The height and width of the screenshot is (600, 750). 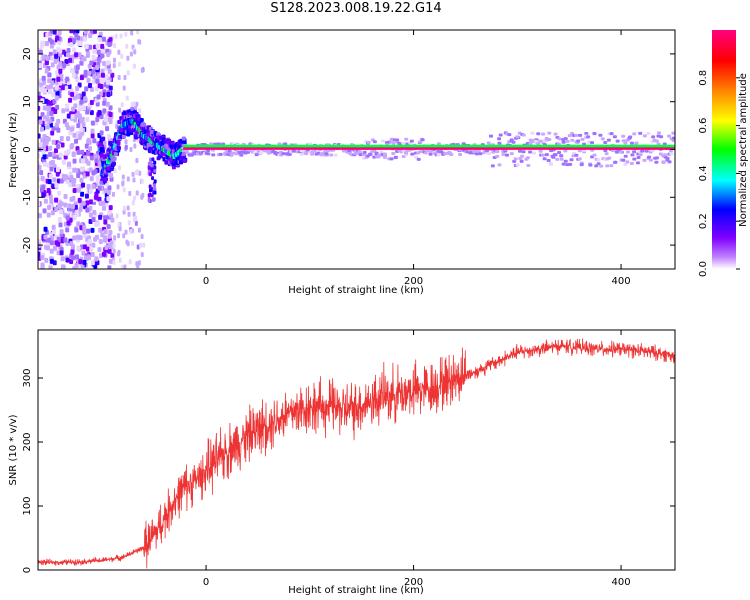 What do you see at coordinates (356, 290) in the screenshot?
I see `spectrogram-x-label: Height of straight line (km)` at bounding box center [356, 290].